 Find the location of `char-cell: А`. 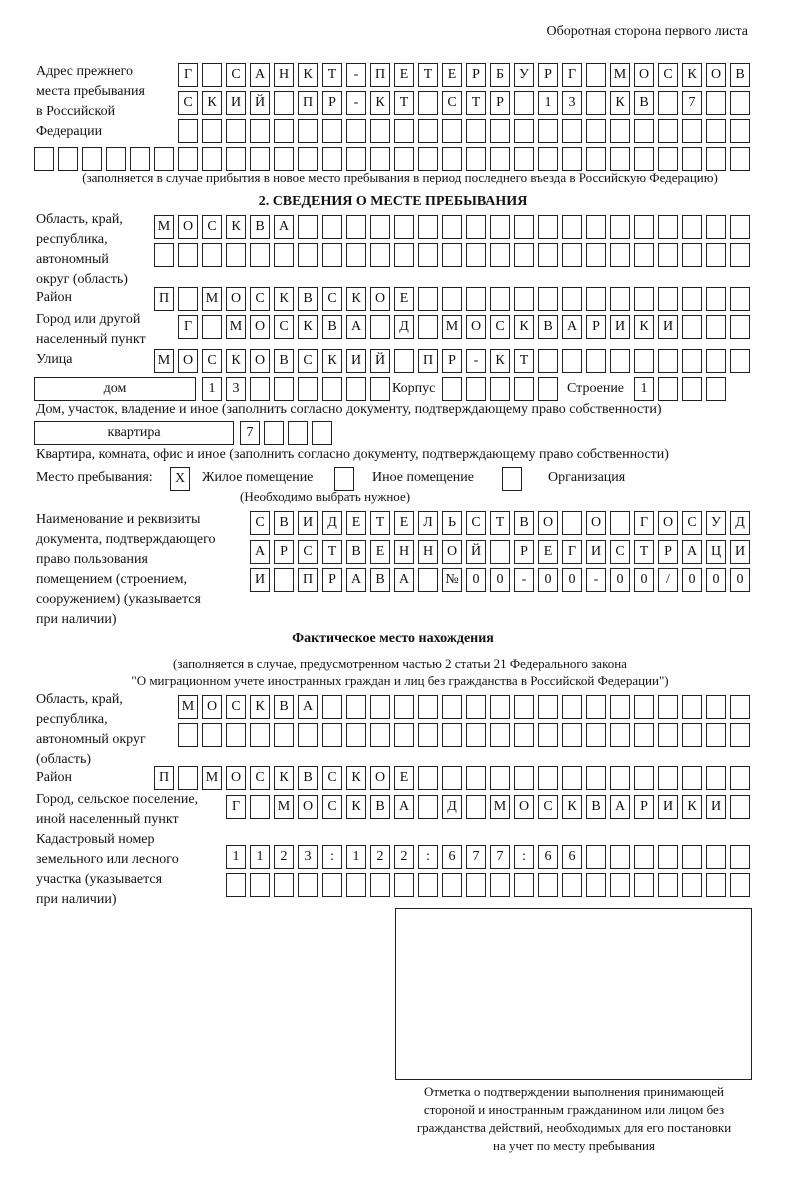

char-cell: А is located at coordinates (620, 807).